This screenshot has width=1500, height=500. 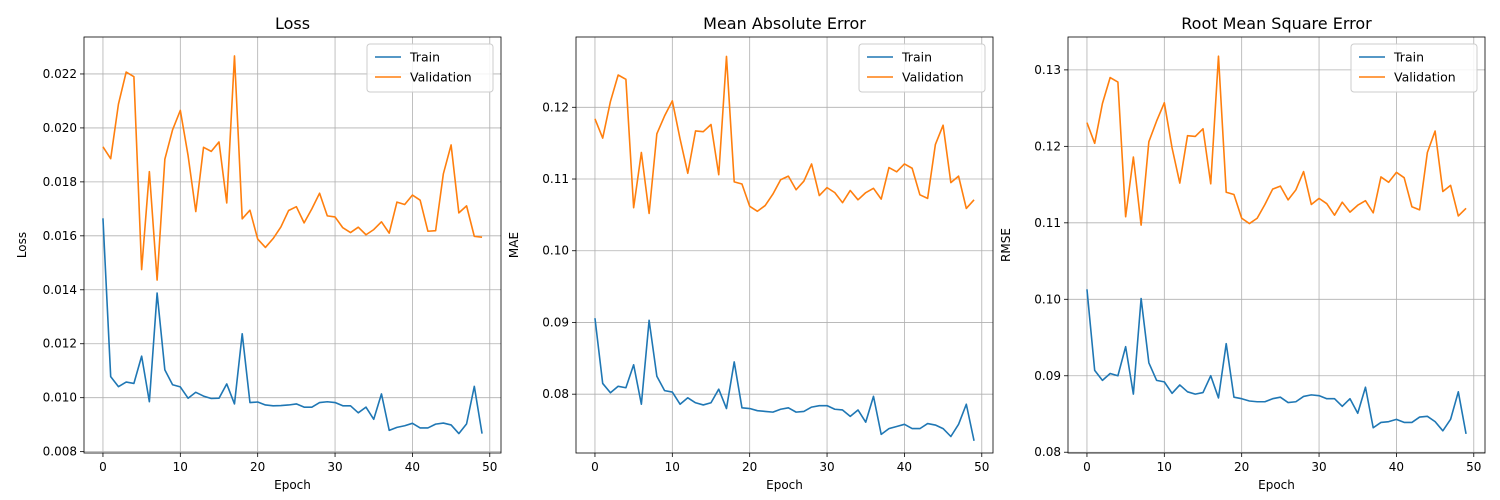 What do you see at coordinates (1006, 245) in the screenshot?
I see `y-axis-label: RMSE` at bounding box center [1006, 245].